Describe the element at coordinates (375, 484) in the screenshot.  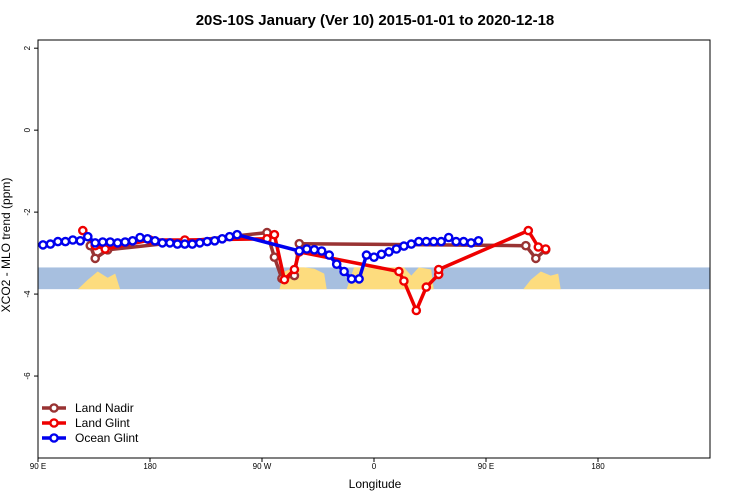
I see `x-axis-label: Longitude` at that location.